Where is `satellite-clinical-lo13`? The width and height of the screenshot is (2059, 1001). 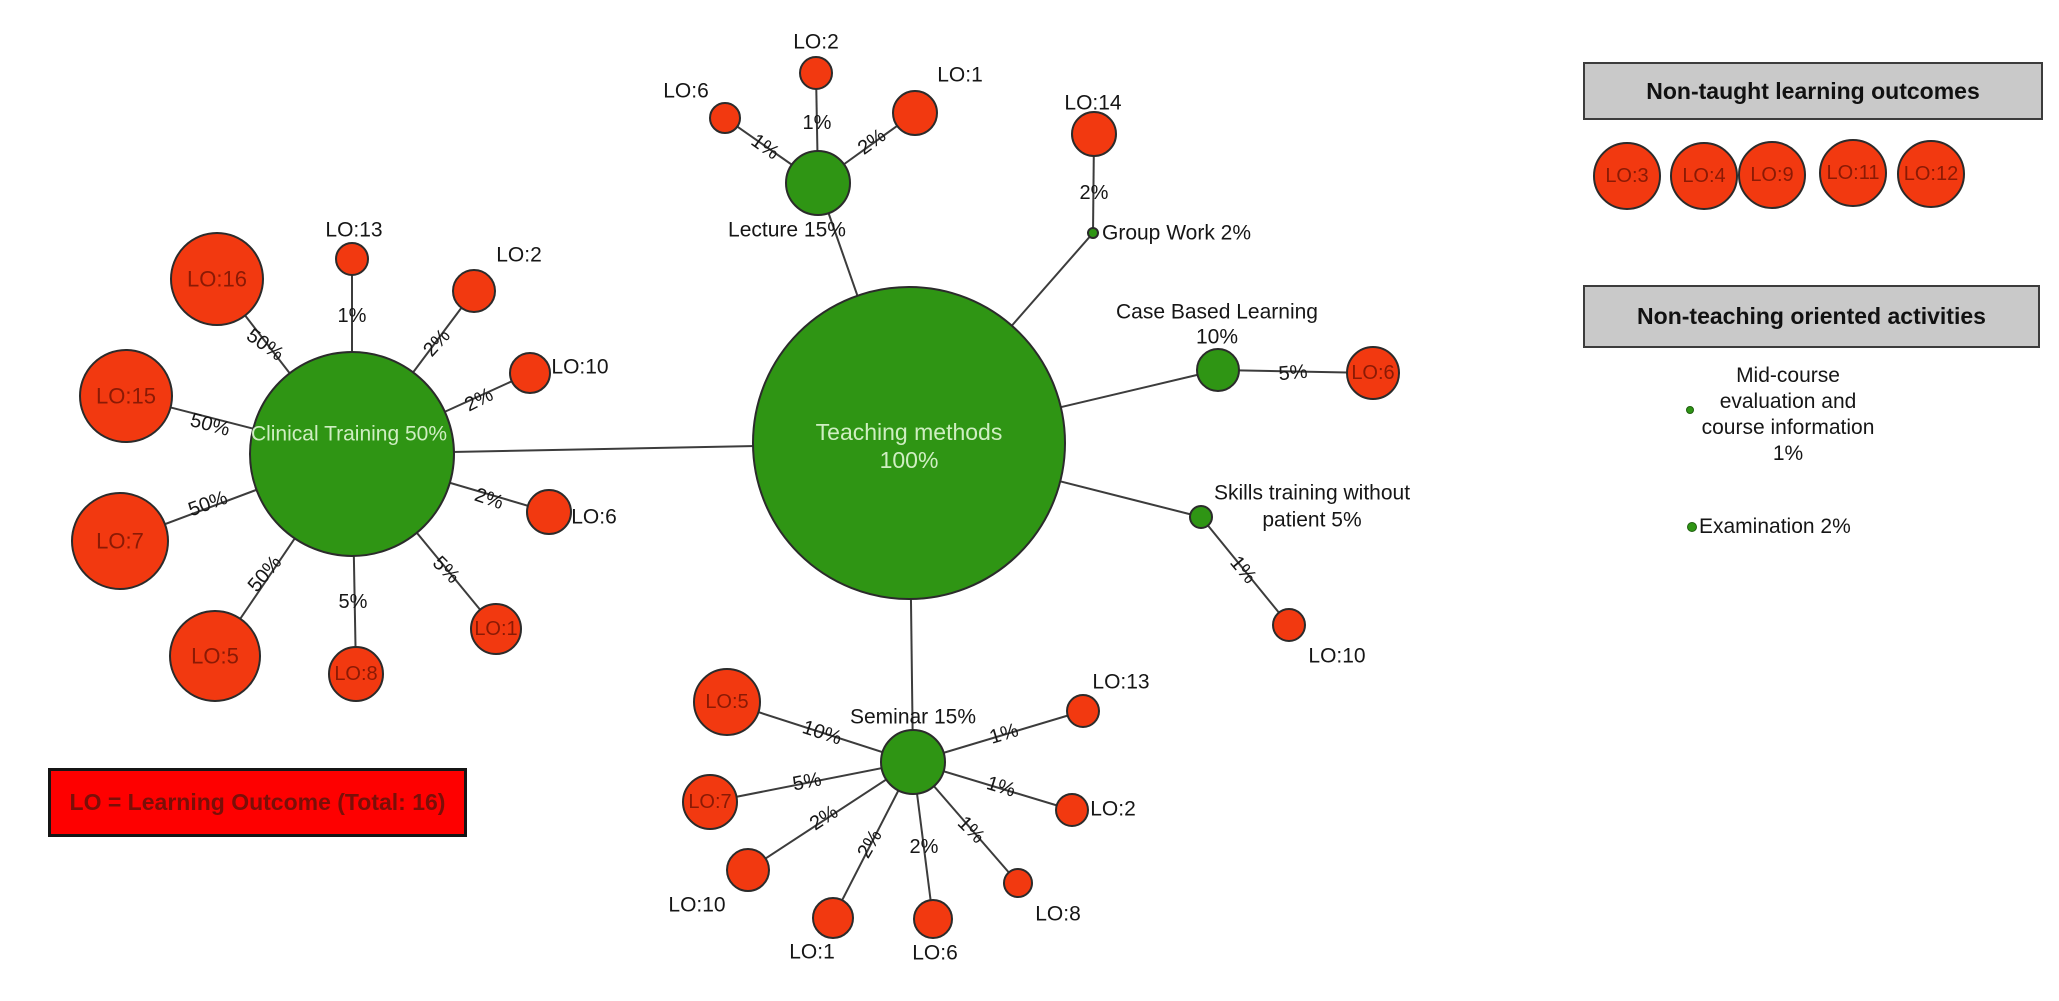 satellite-clinical-lo13 is located at coordinates (352, 259).